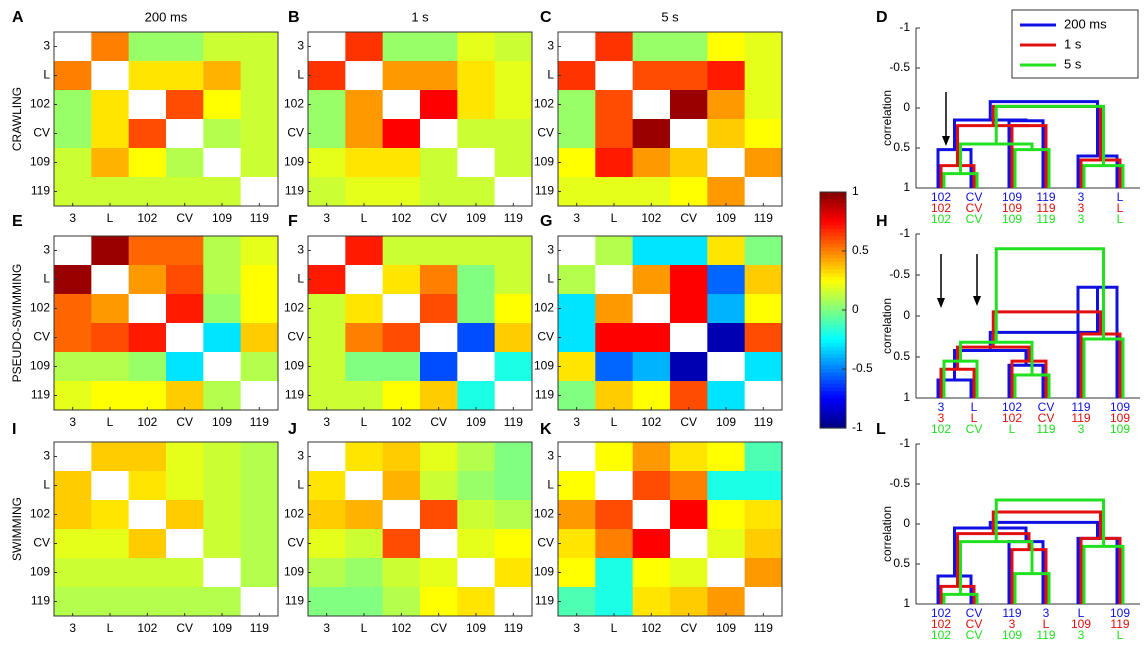 This screenshot has height=648, width=1148. What do you see at coordinates (326, 422) in the screenshot?
I see `heatmap-F-xlabel-0: 3` at bounding box center [326, 422].